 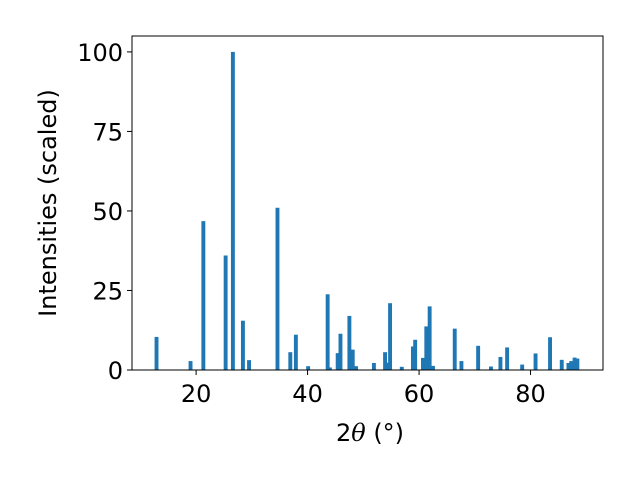 What do you see at coordinates (343, 433) in the screenshot?
I see `x-axis-label-prefix: 2` at bounding box center [343, 433].